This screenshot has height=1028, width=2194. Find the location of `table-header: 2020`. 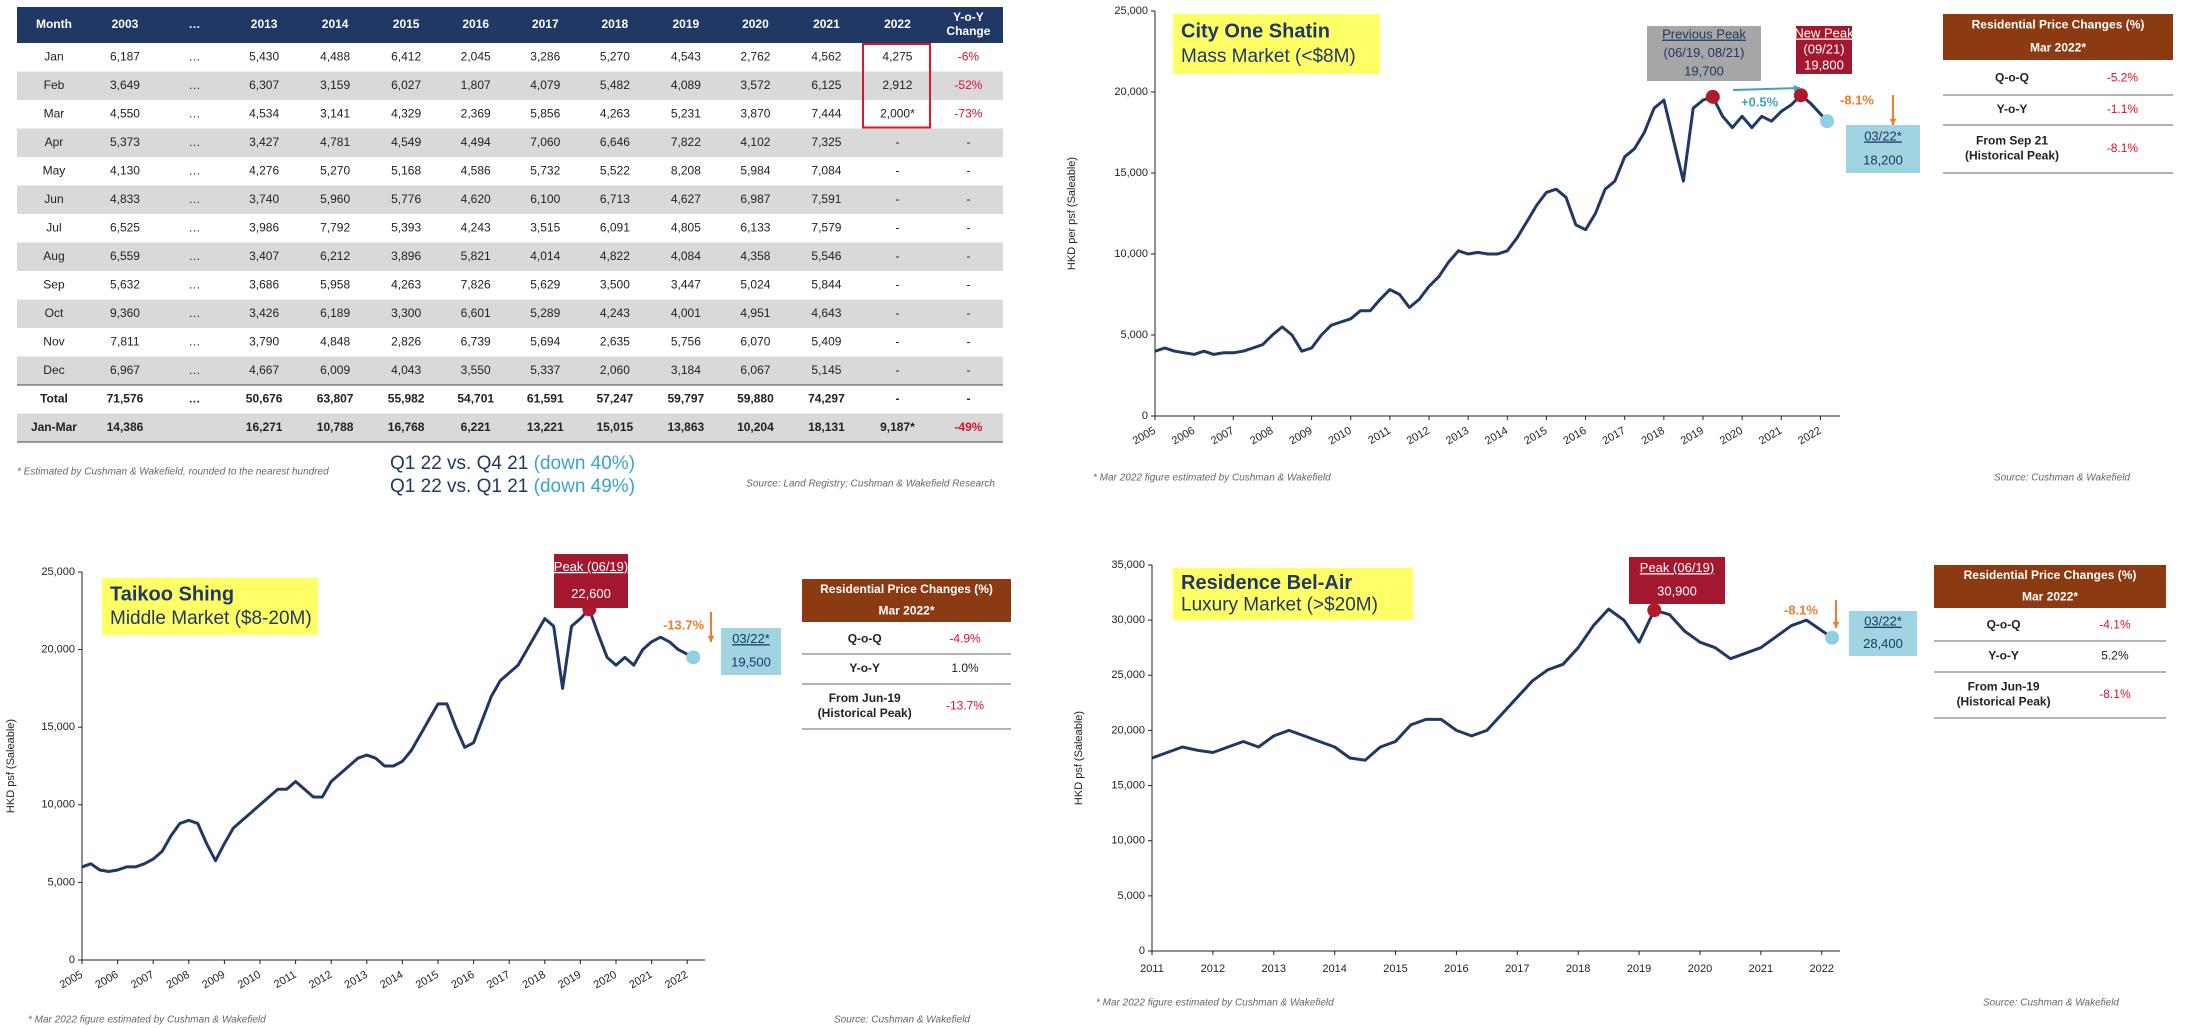

table-header: 2020 is located at coordinates (755, 24).